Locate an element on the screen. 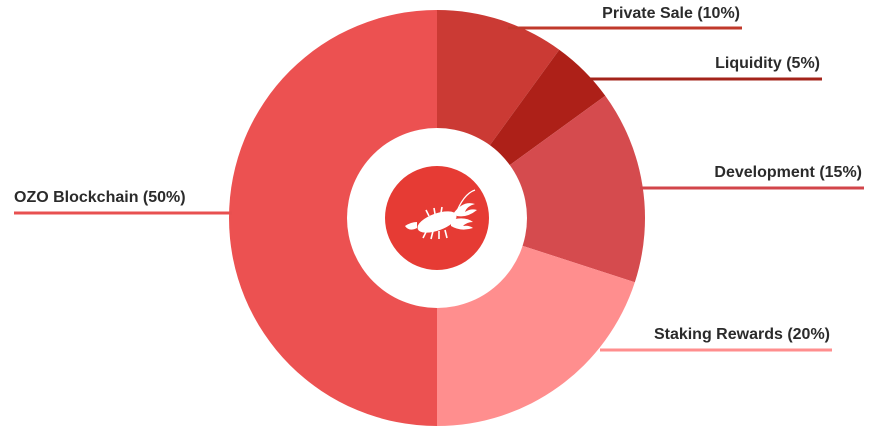 This screenshot has width=875, height=432. slice-label-1: Liquidity (5%) is located at coordinates (767, 63).